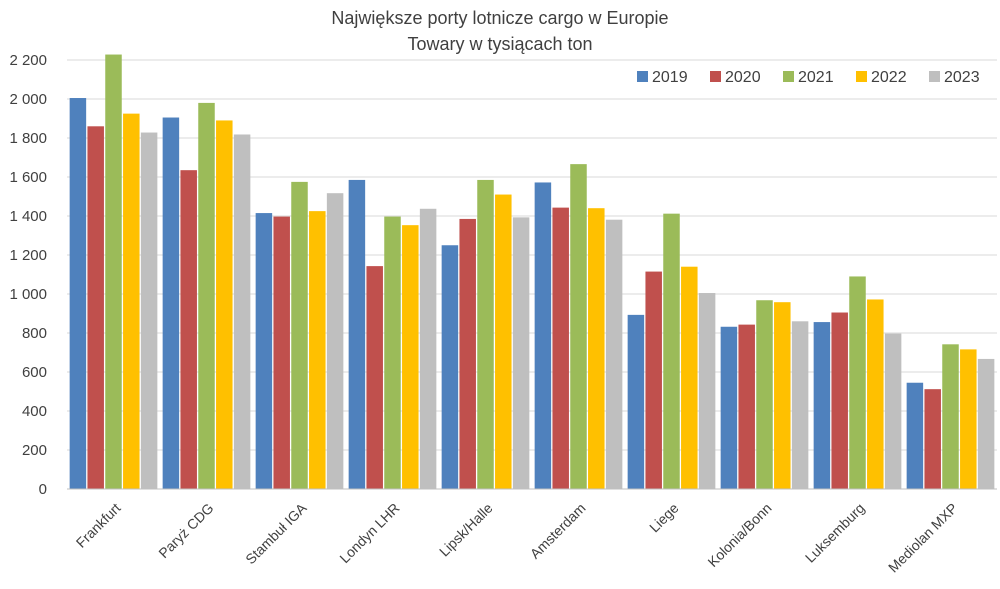 The width and height of the screenshot is (1000, 589). What do you see at coordinates (499, 44) in the screenshot?
I see `chart-subtitle: Towary w tysiącach ton` at bounding box center [499, 44].